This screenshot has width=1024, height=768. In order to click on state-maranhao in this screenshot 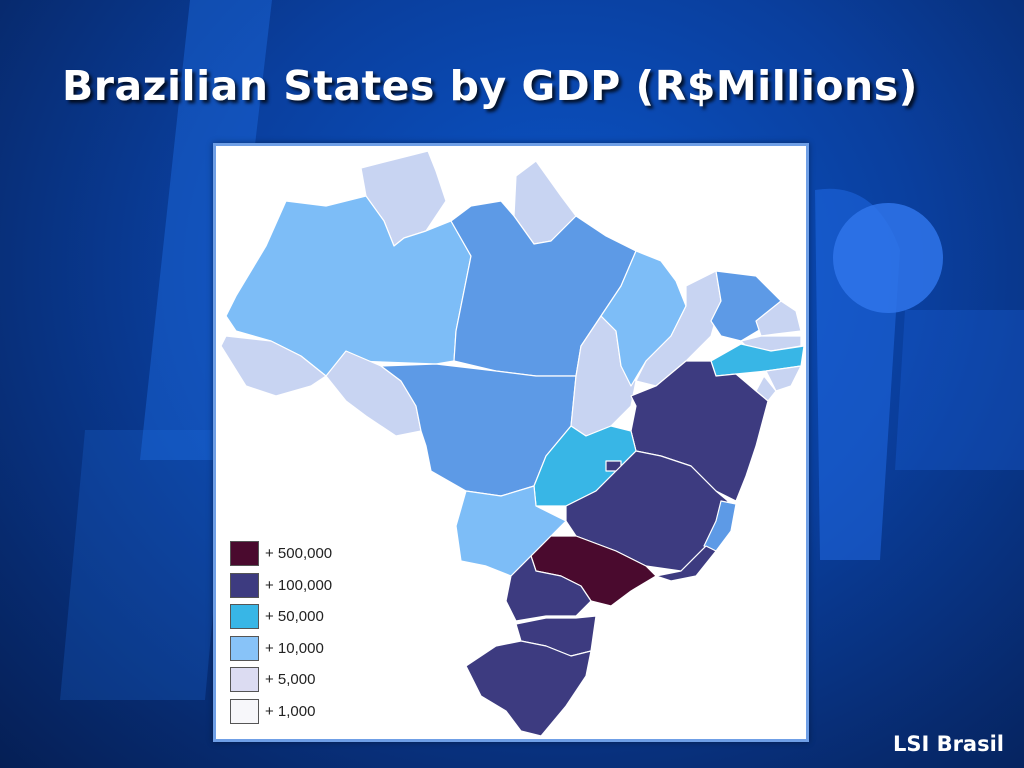, I will do `click(643, 318)`.